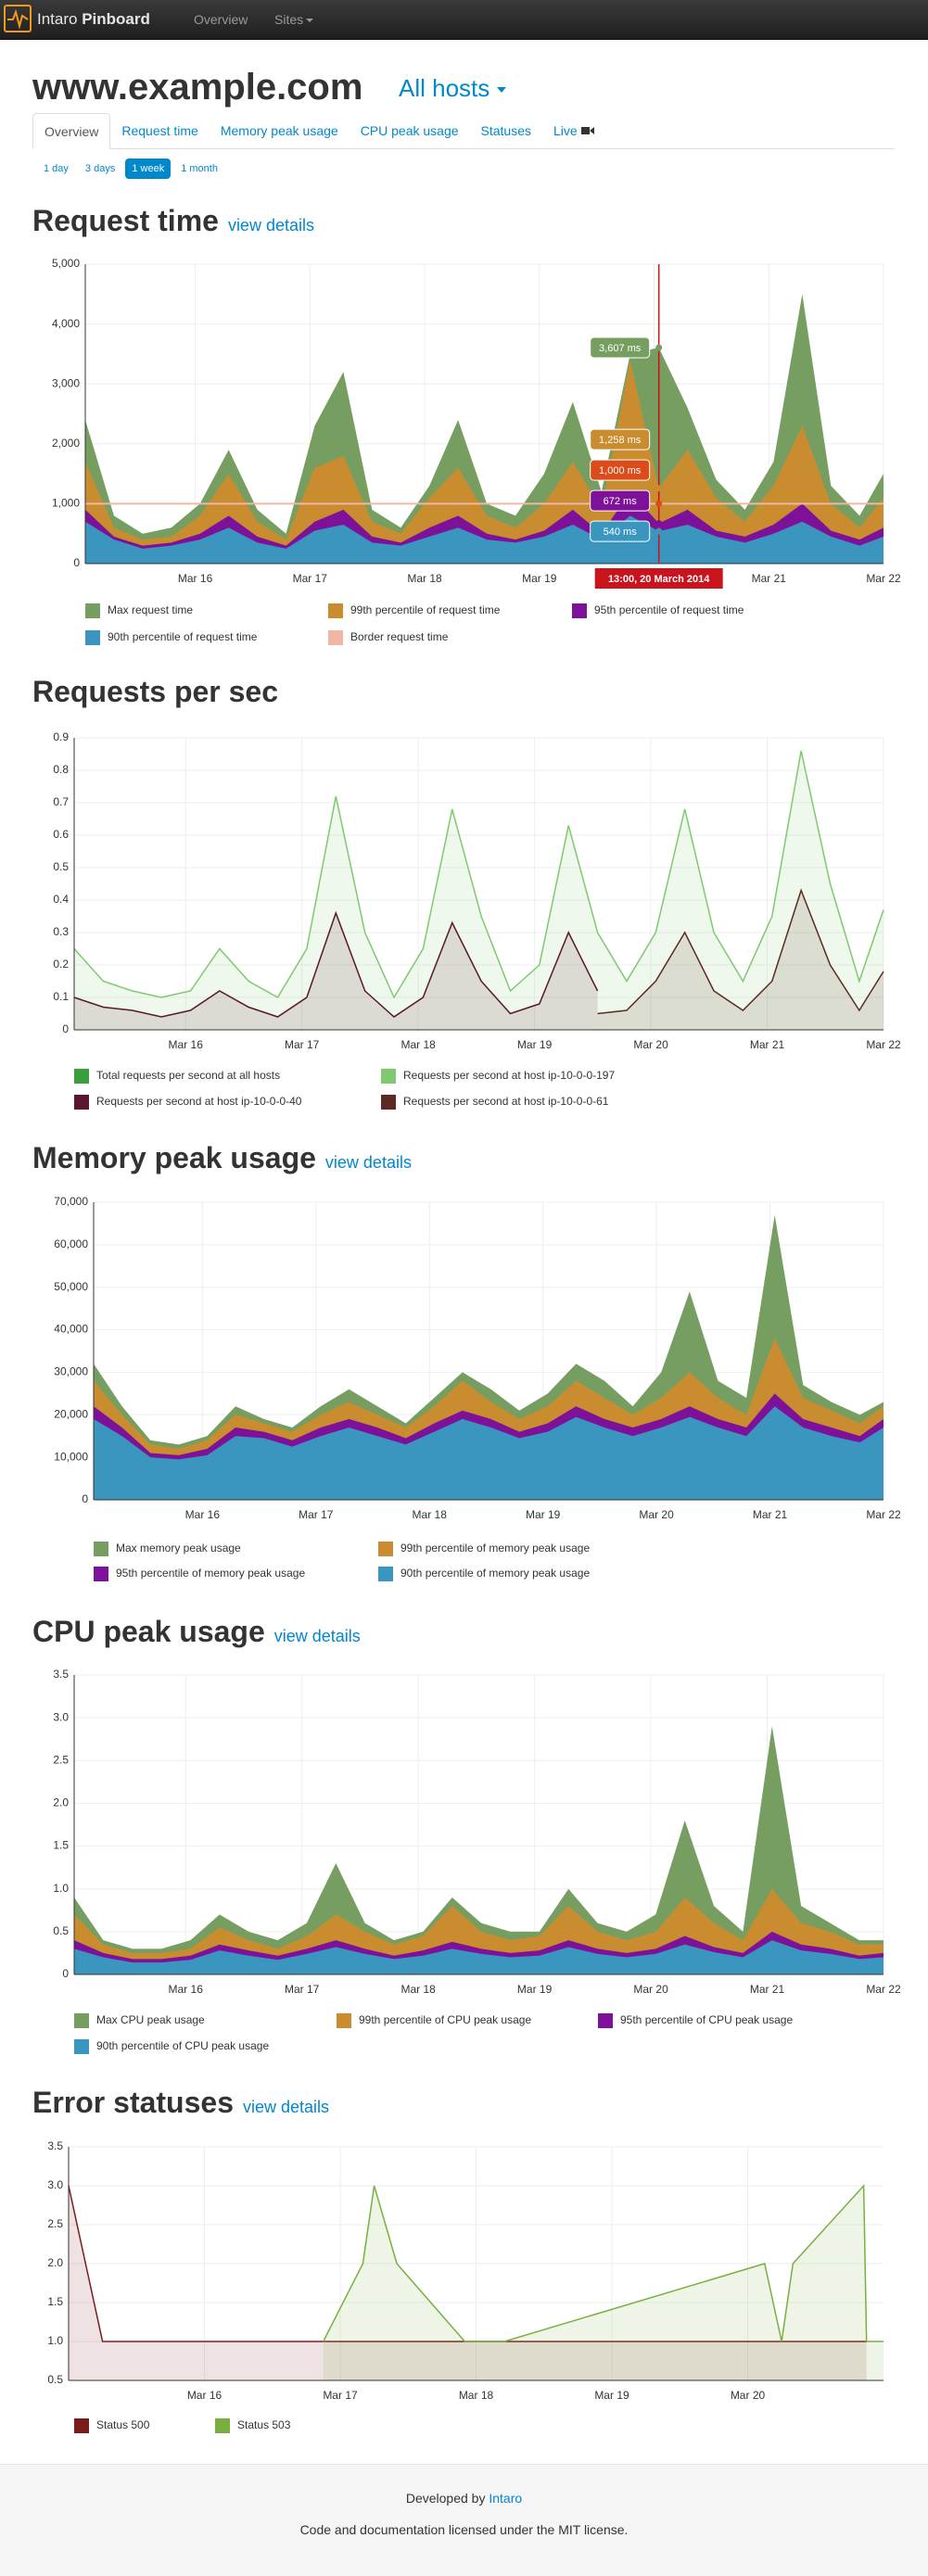 This screenshot has height=2576, width=928. Describe the element at coordinates (123, 2424) in the screenshot. I see `legend-label: Status 500` at that location.